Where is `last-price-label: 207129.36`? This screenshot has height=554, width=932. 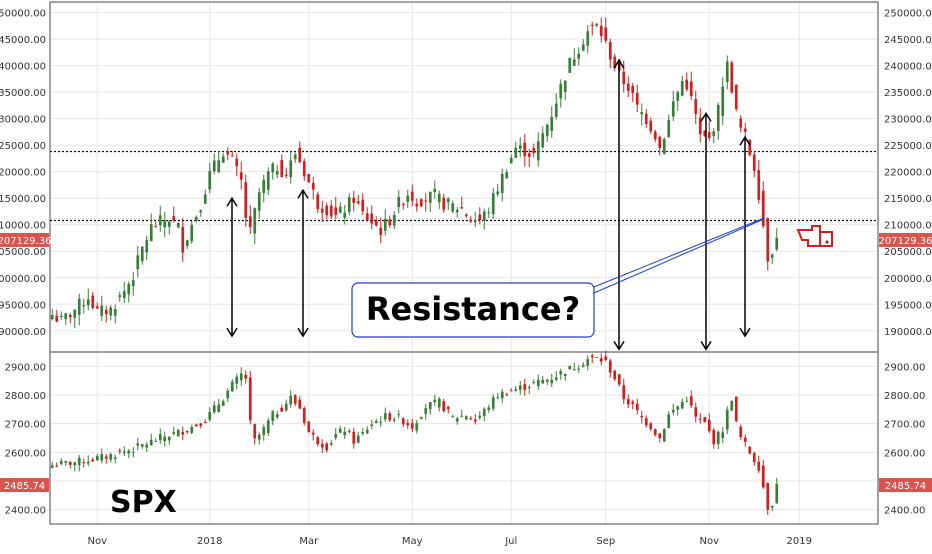 last-price-label: 207129.36 is located at coordinates (26, 241).